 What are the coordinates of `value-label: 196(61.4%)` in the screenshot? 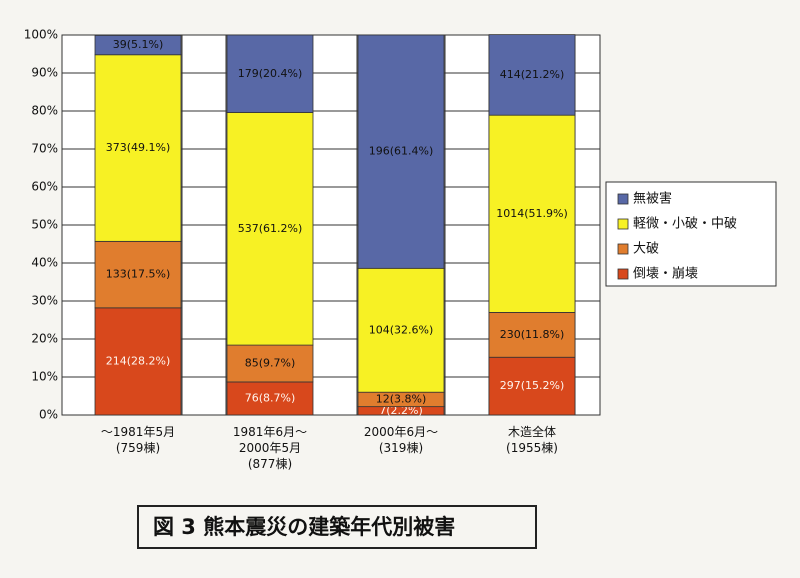 It's located at (401, 151).